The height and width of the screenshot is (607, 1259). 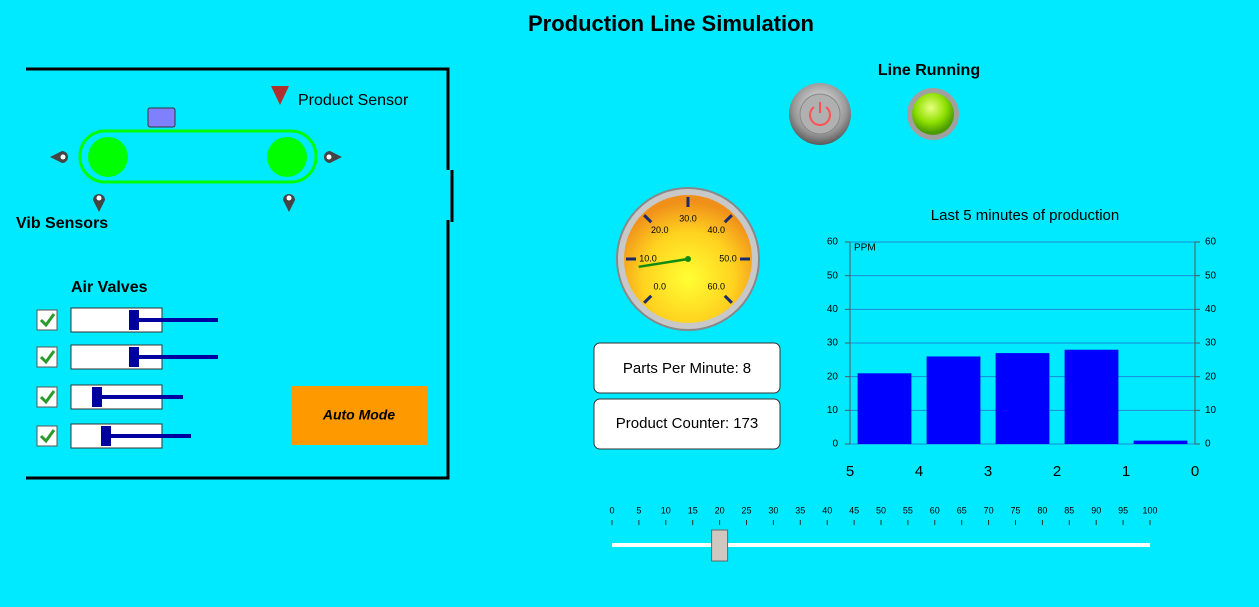 I want to click on slider-tick-label: 75, so click(x=1015, y=510).